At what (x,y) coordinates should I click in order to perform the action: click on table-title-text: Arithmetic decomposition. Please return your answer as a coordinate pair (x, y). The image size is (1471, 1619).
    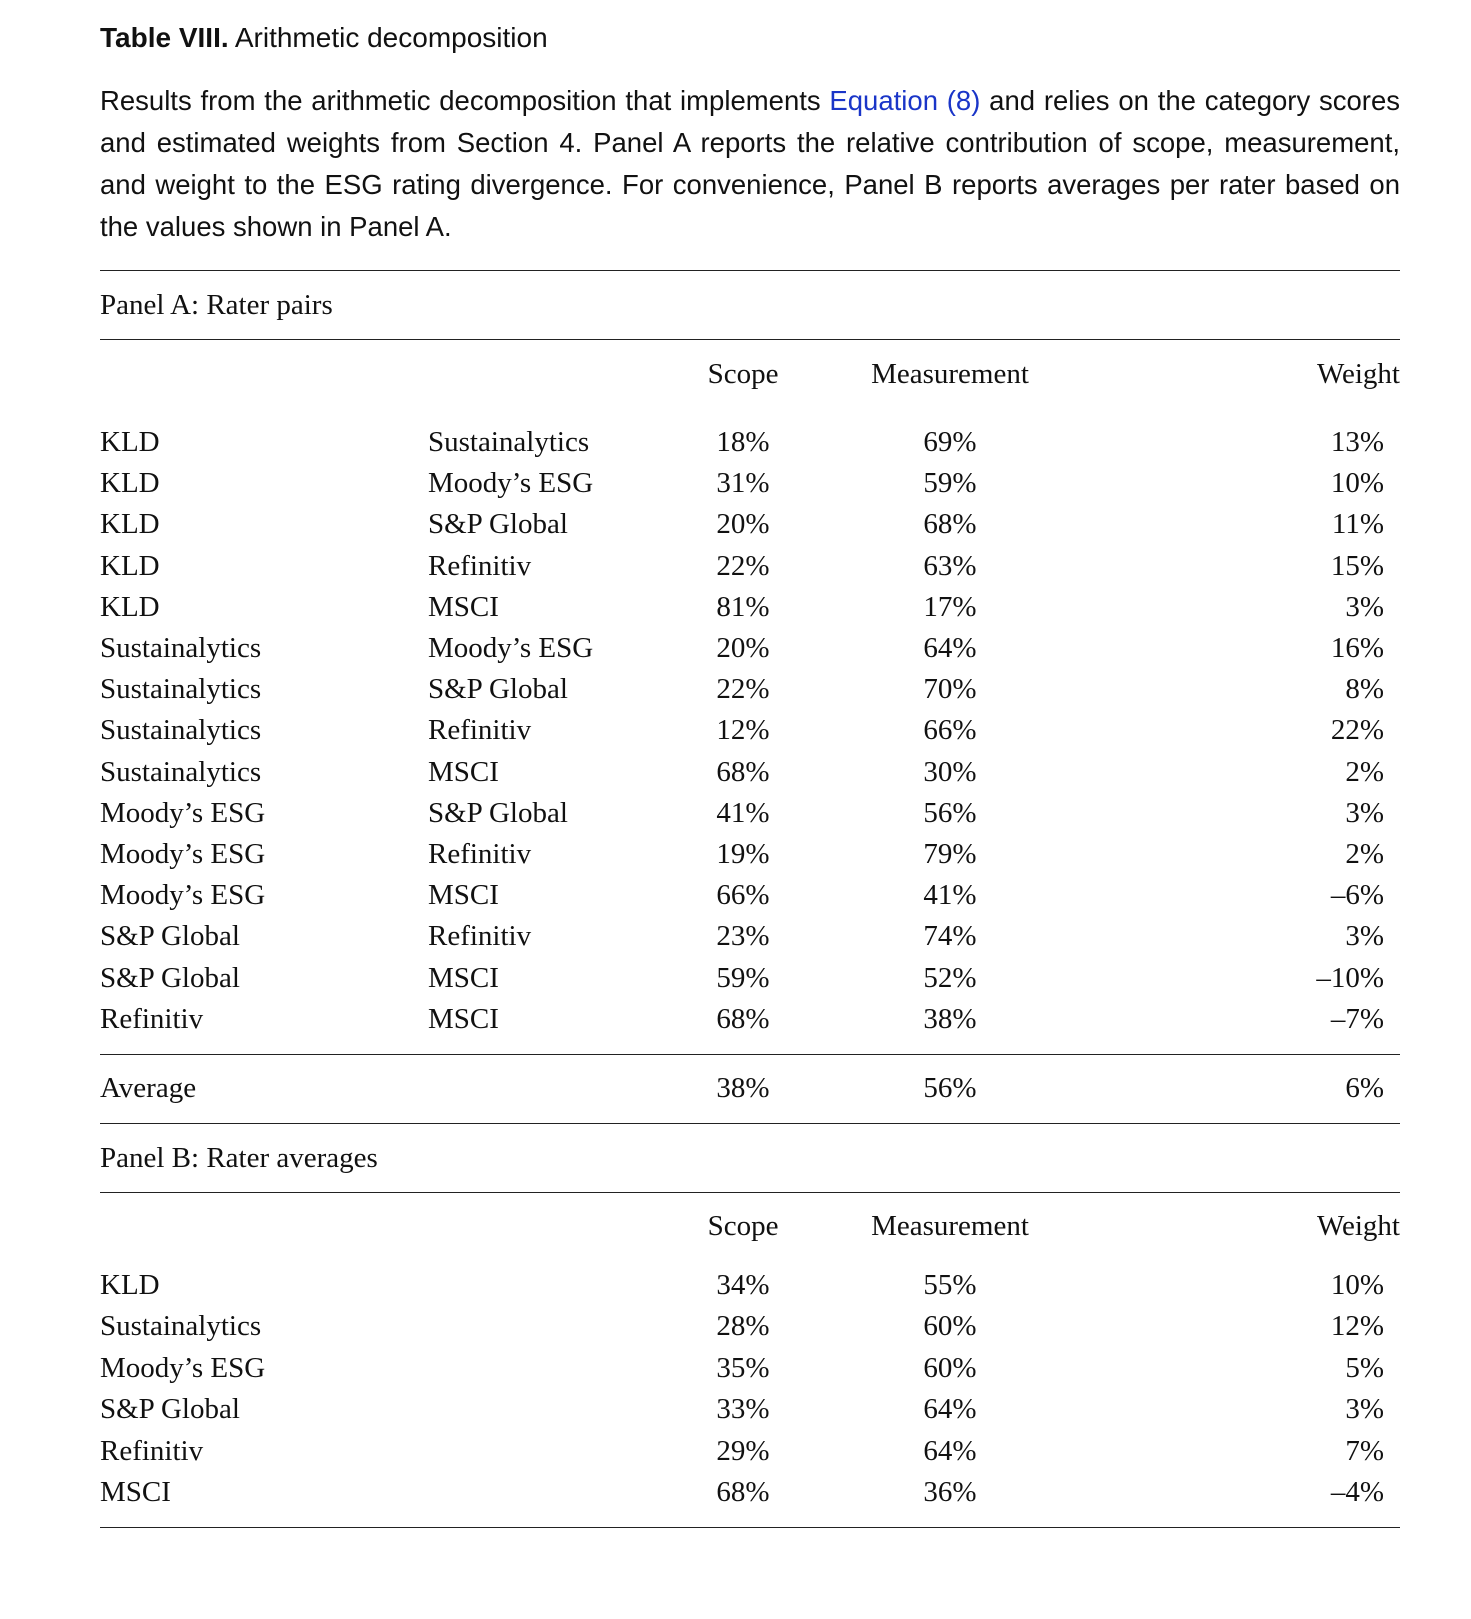
    Looking at the image, I should click on (388, 37).